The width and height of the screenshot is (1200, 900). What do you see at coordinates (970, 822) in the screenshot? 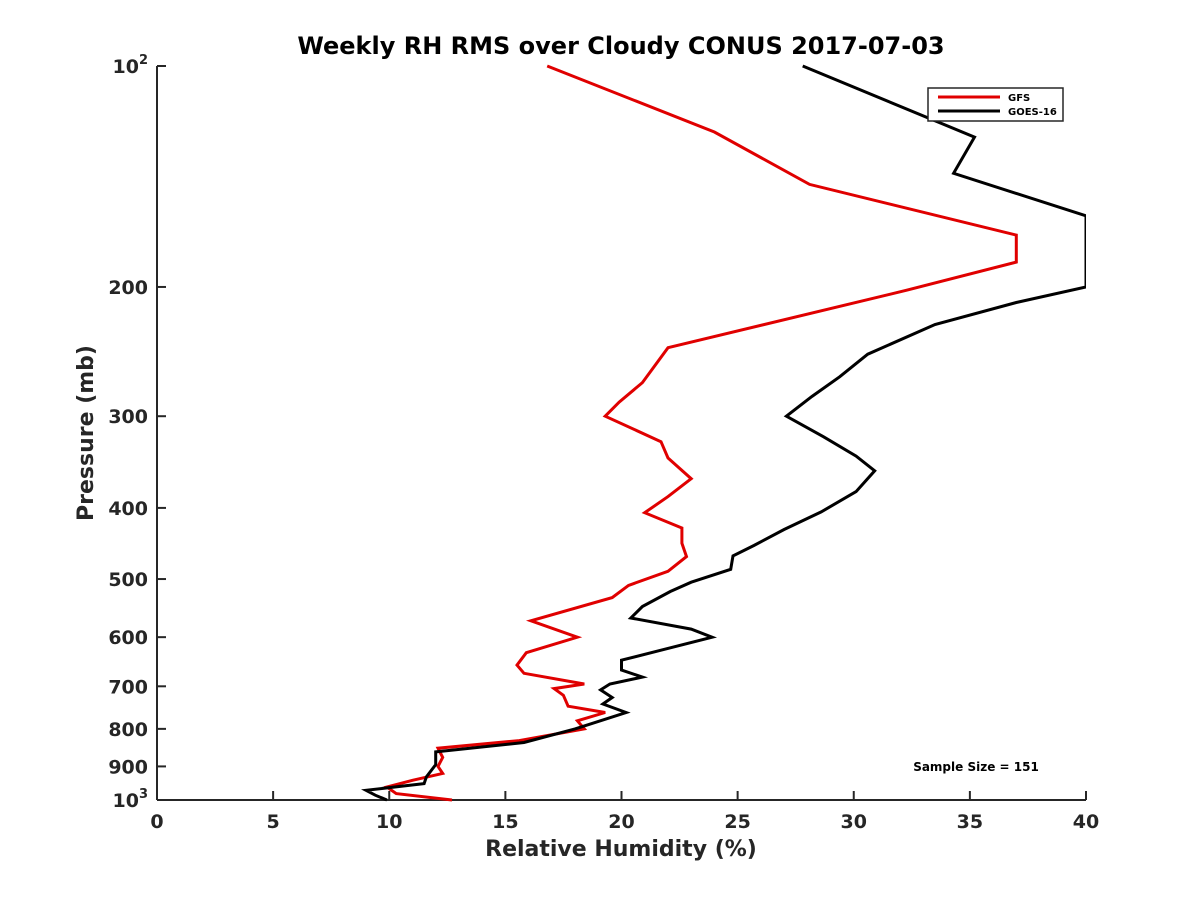
I see `x-tick-label: 35` at bounding box center [970, 822].